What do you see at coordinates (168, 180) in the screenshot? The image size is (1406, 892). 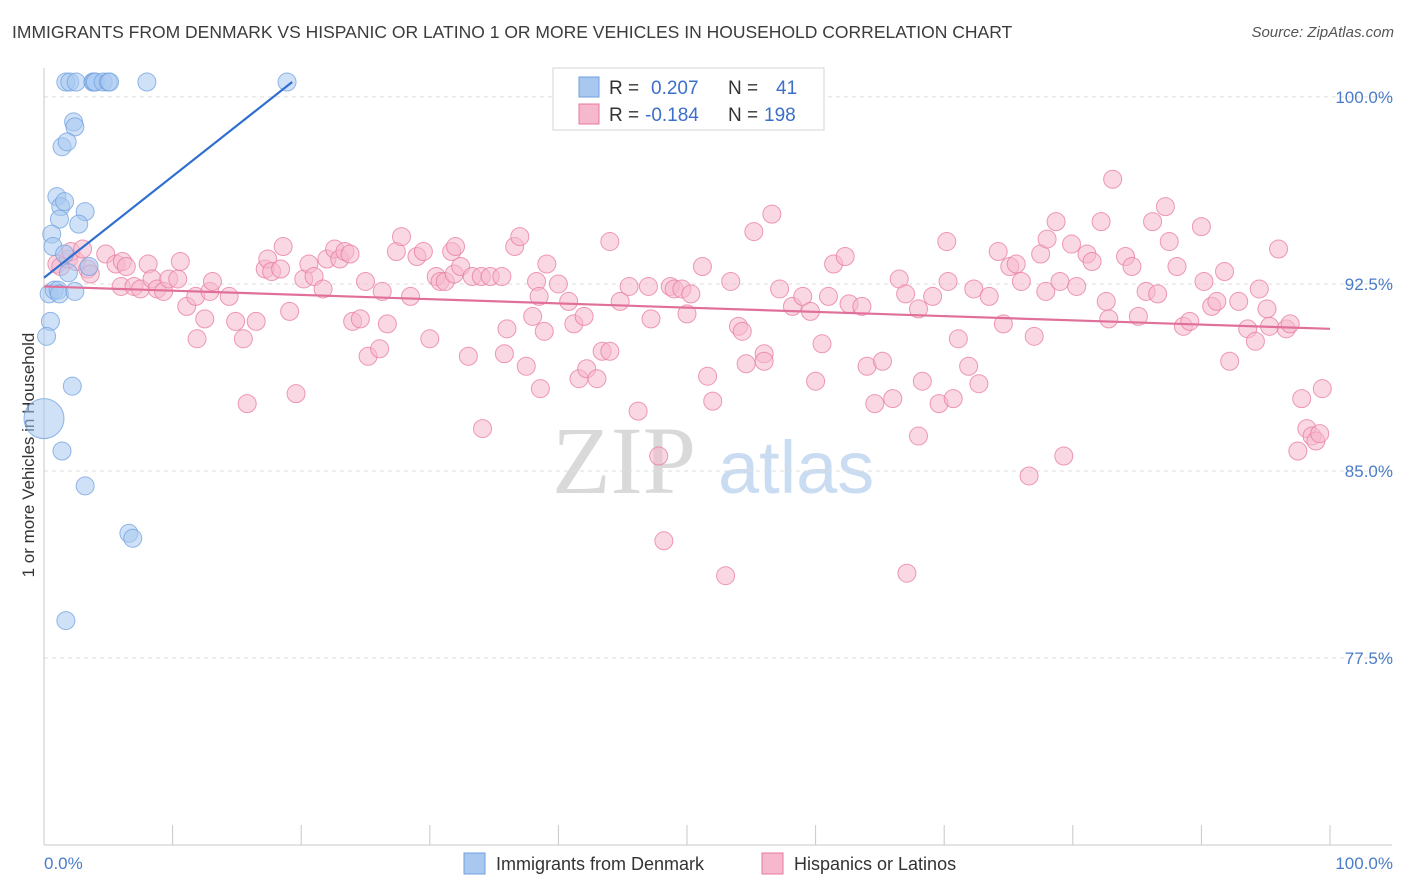 I see `trend-line-denmark` at bounding box center [168, 180].